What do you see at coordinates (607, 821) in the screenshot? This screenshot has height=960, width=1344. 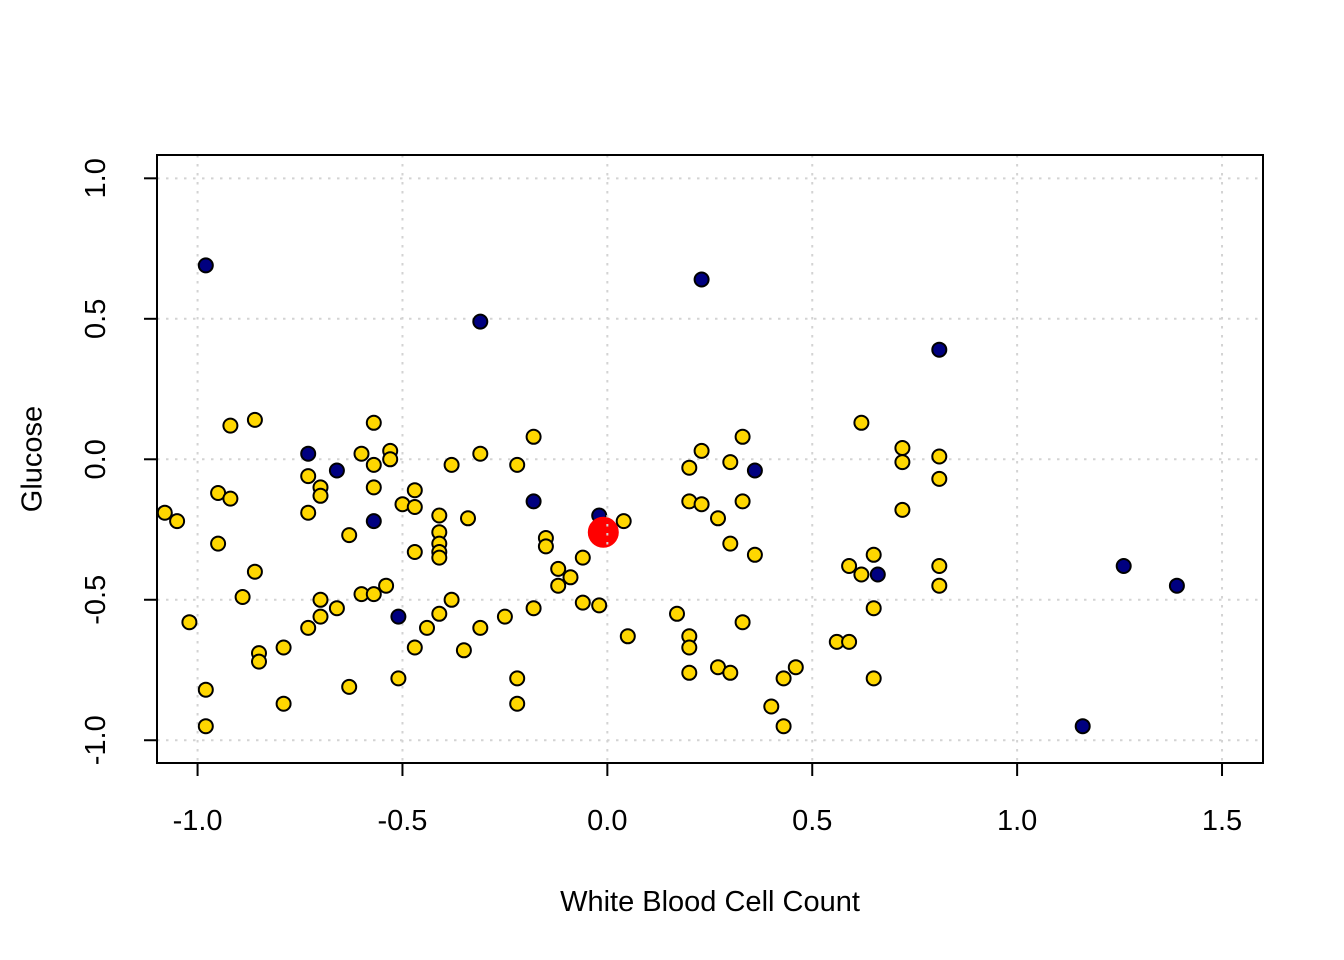 I see `x-tick-label: 0.0` at bounding box center [607, 821].